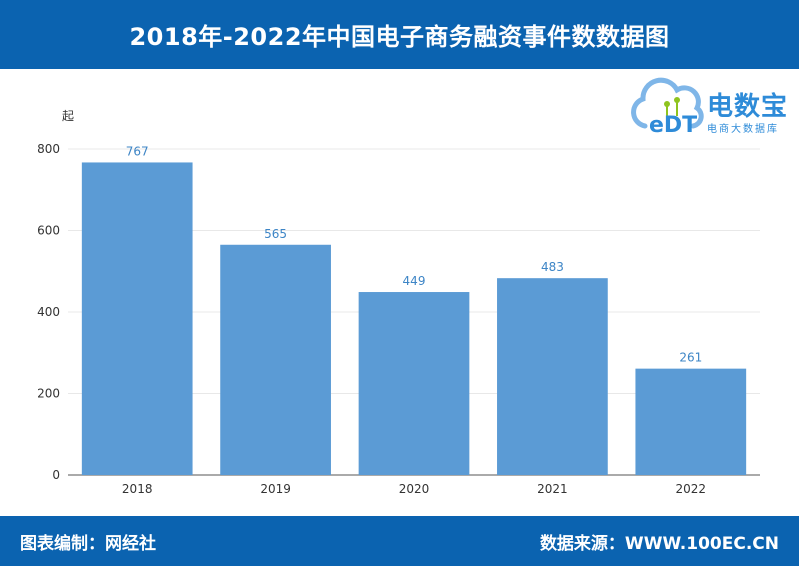  I want to click on data-label-2020: 449, so click(414, 281).